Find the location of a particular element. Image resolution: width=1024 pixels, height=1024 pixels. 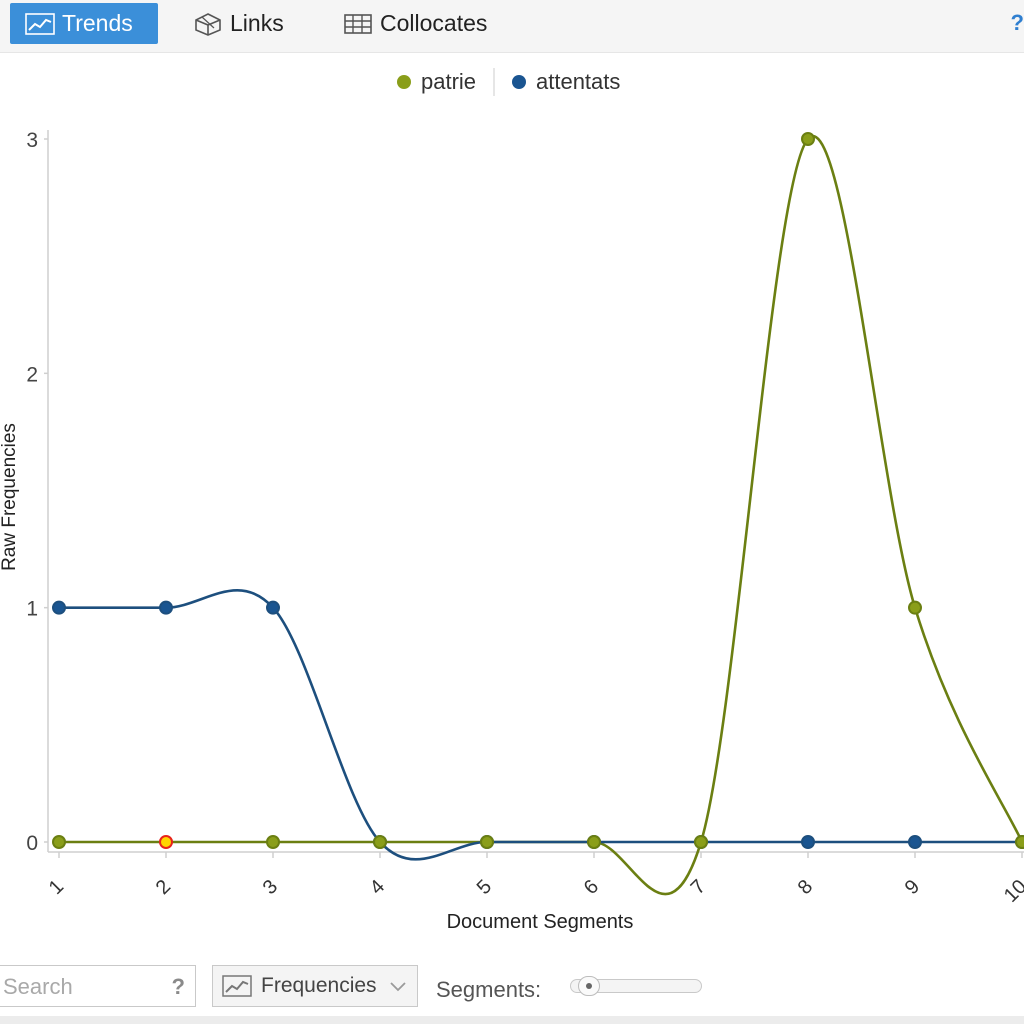

tab-links: Links is located at coordinates (243, 23).